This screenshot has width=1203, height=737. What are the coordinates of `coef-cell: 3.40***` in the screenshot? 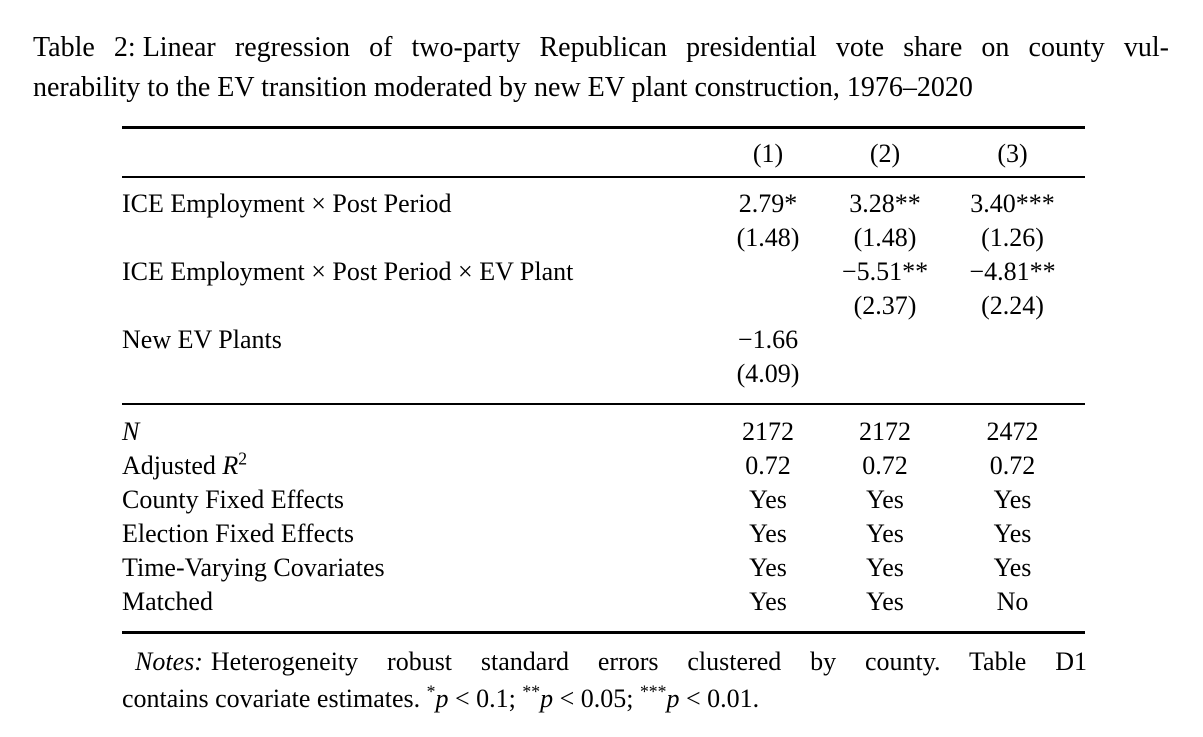 It's located at (1012, 203).